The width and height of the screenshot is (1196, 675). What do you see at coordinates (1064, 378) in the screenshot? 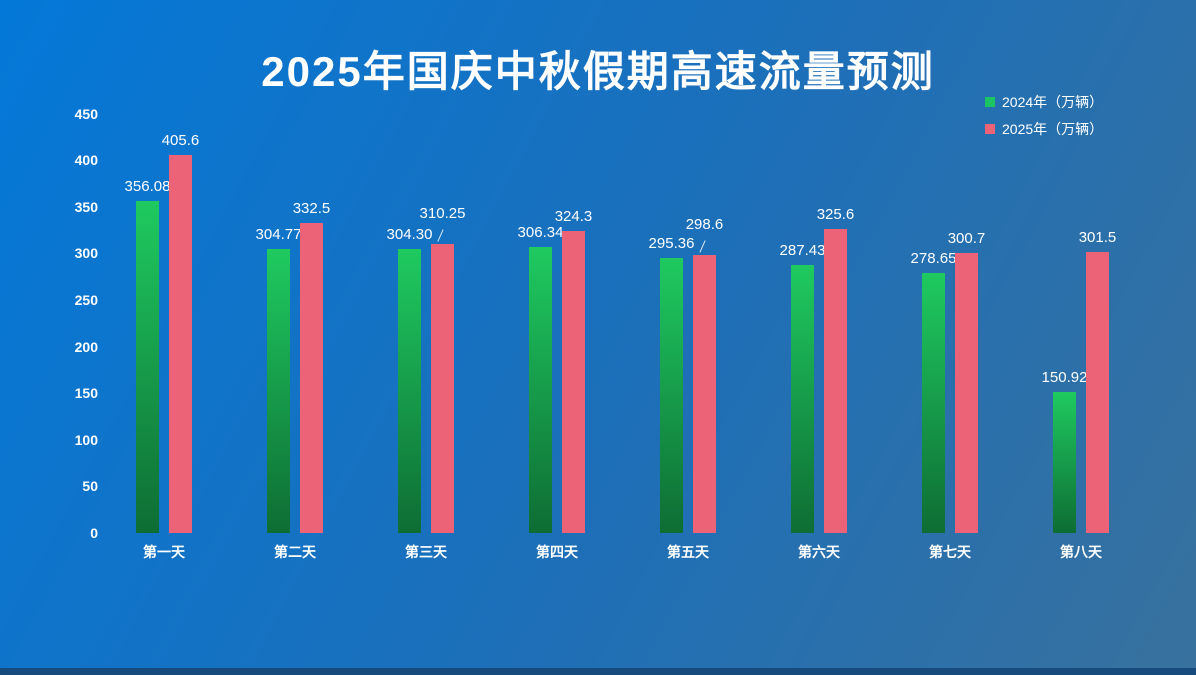
I see `bar-value-label: 150.92` at bounding box center [1064, 378].